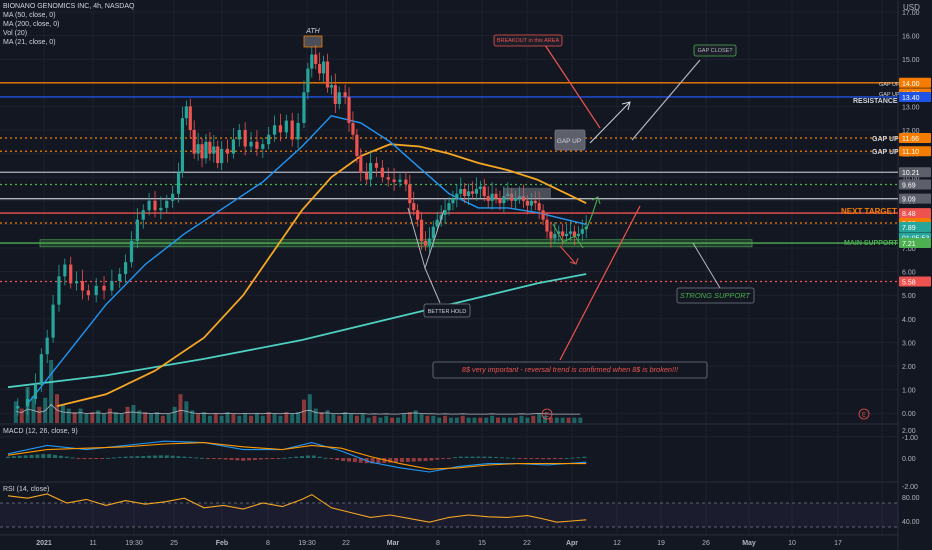 The image size is (932, 550). Describe the element at coordinates (909, 343) in the screenshot. I see `price-tick: 3.00` at that location.